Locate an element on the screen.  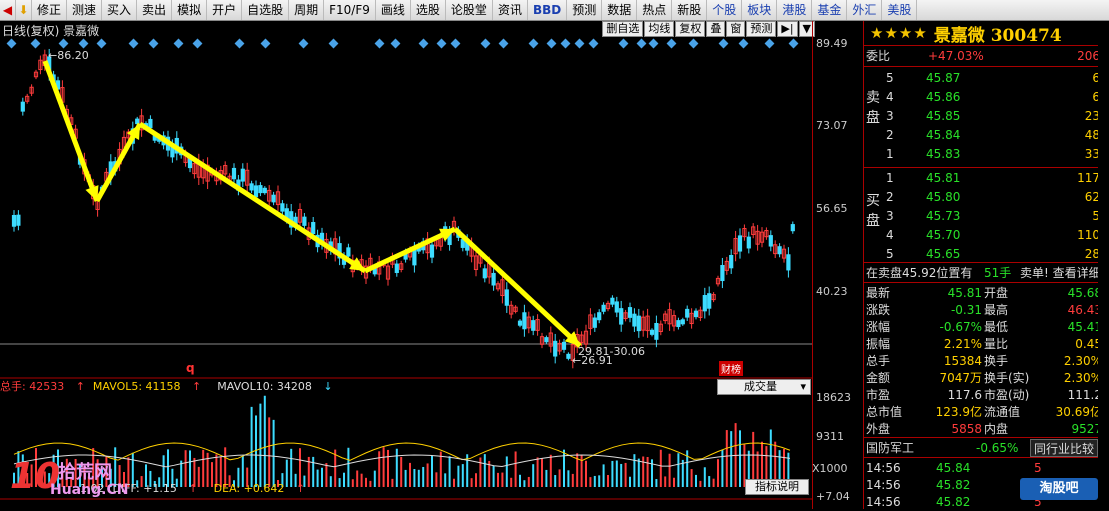
toolbar-data: 数据 is located at coordinates (620, 10).